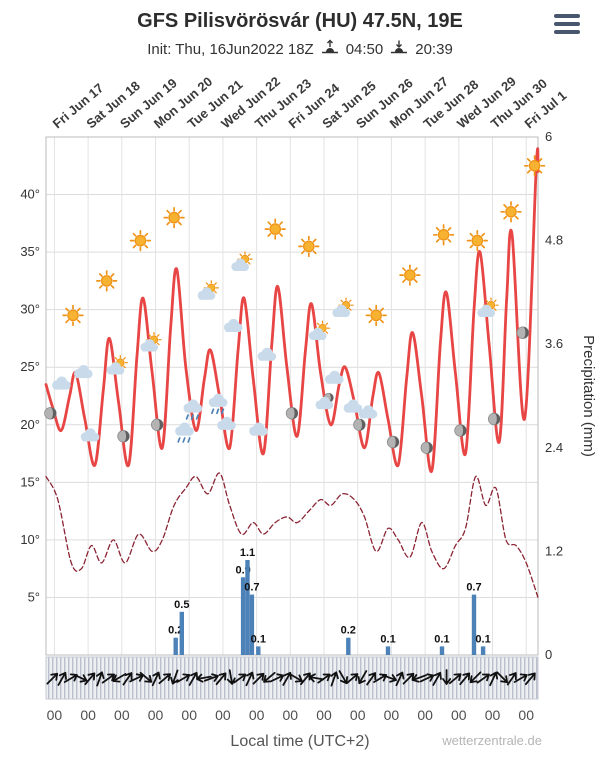 The image size is (600, 779). I want to click on svg-text: 10°, so click(30, 539).